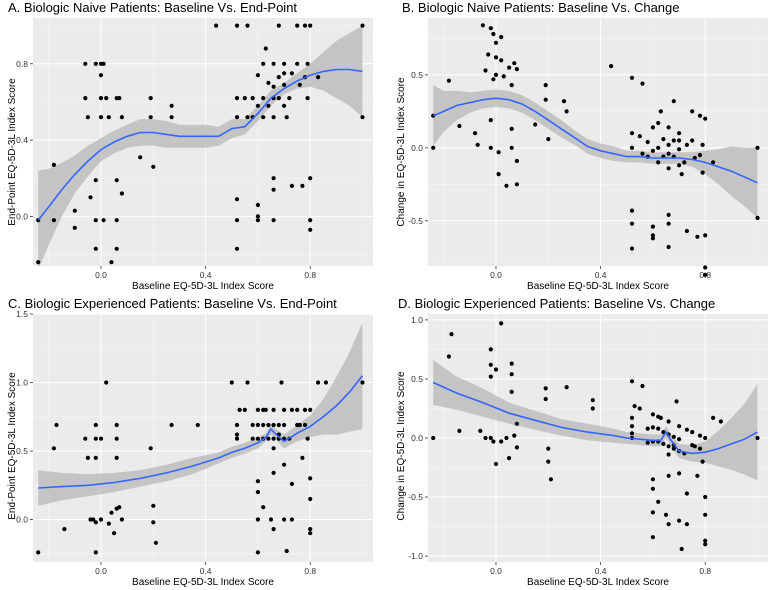 The image size is (778, 590). Describe the element at coordinates (206, 571) in the screenshot. I see `panel-c-x-tick-label: 0.4` at that location.